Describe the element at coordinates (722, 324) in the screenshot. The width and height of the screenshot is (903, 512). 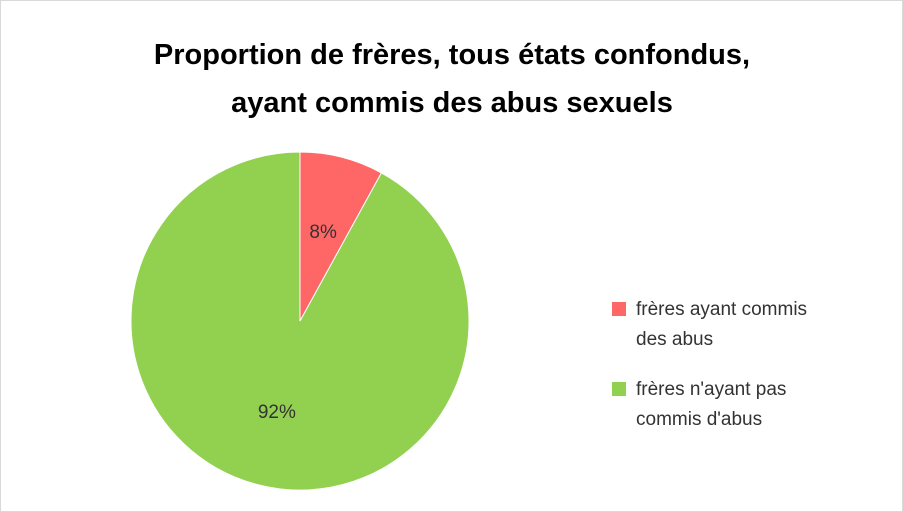
I see `legend-label: frères ayant commis des abus` at that location.